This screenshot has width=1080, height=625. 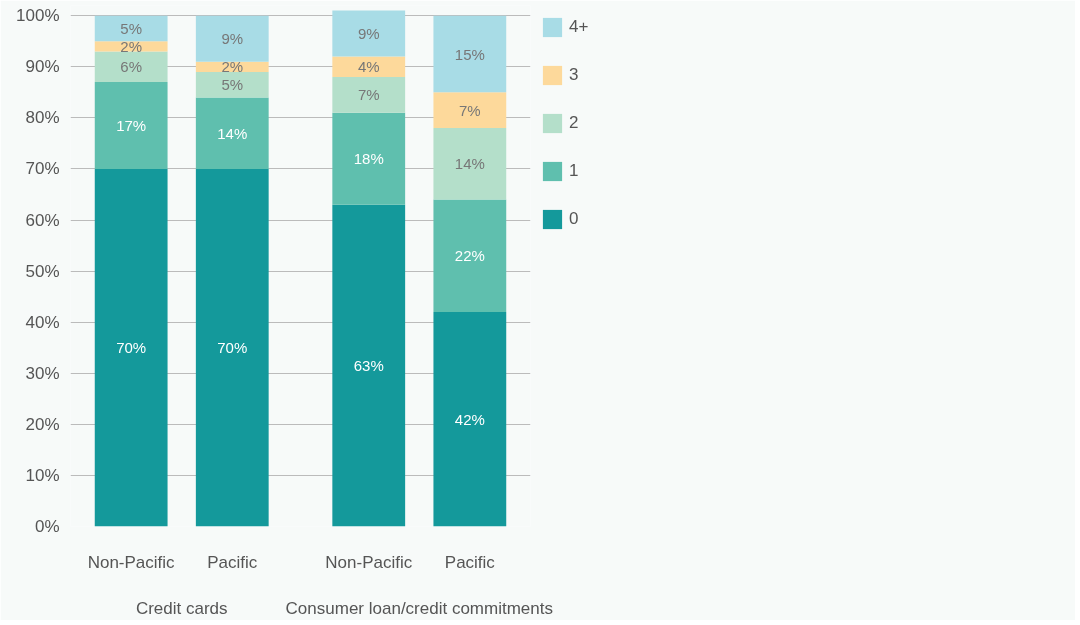 What do you see at coordinates (181, 608) in the screenshot?
I see `text: Credit cards` at bounding box center [181, 608].